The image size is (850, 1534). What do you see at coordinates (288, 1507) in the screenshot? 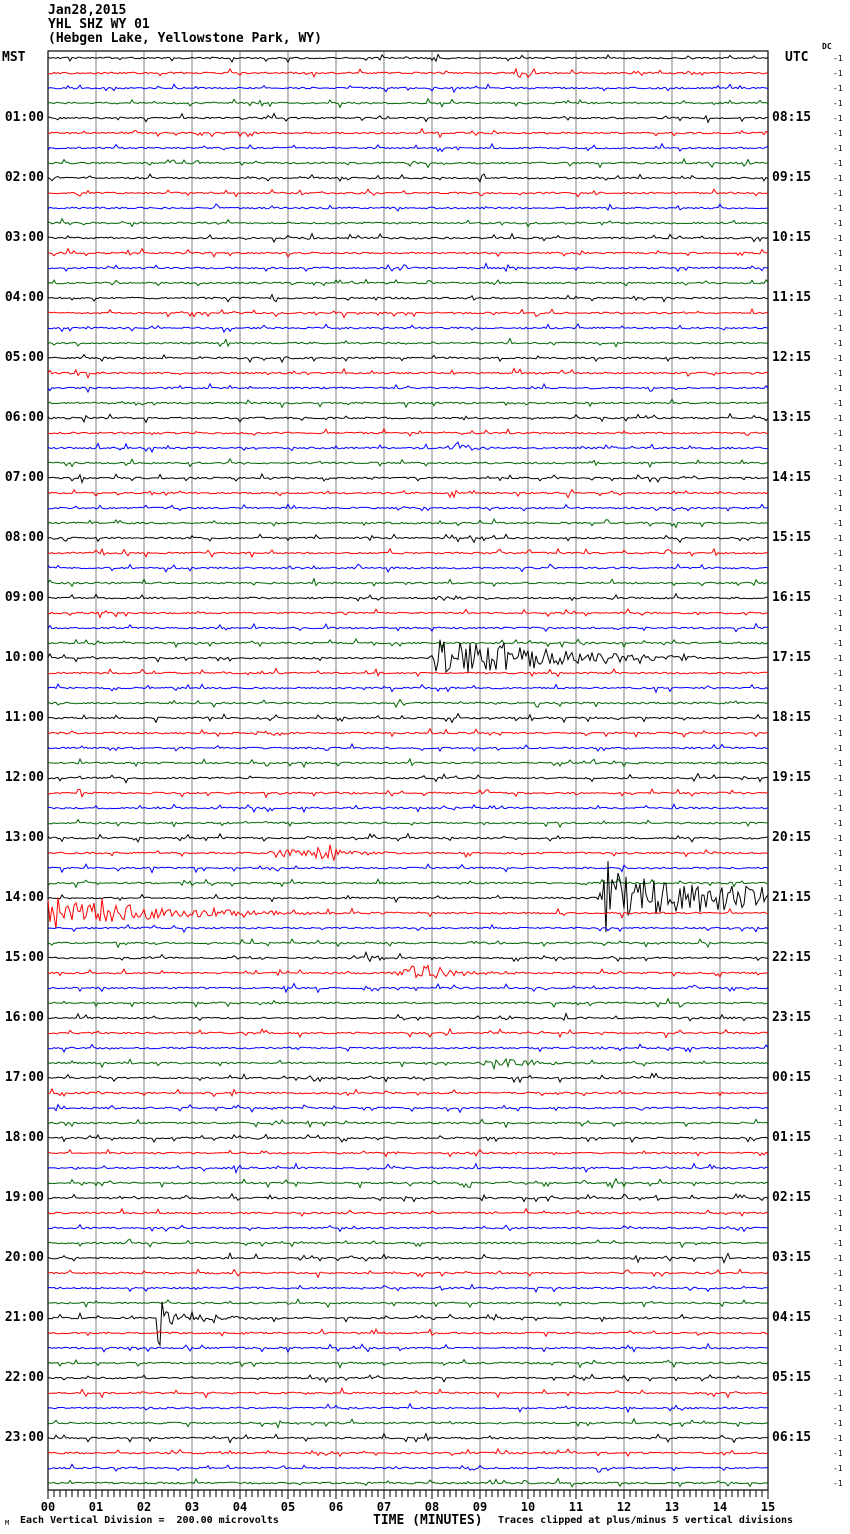
I see `minute-tick-label: 05` at bounding box center [288, 1507].